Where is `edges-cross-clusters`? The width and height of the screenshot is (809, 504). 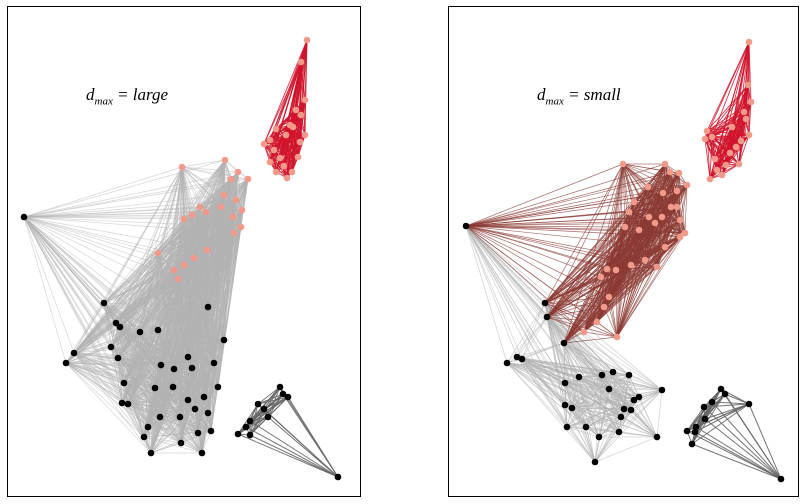
edges-cross-clusters is located at coordinates (576, 253).